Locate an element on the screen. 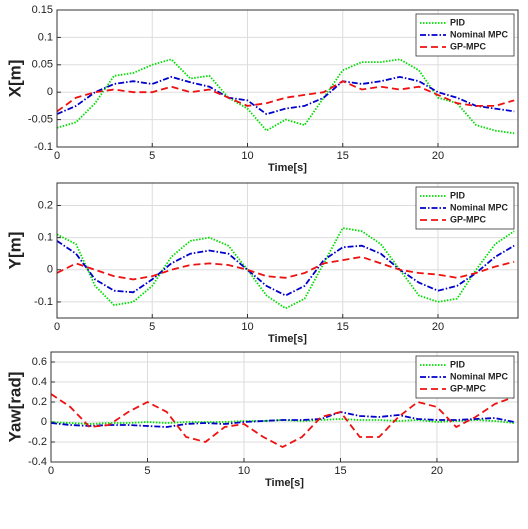  y-tick-label: 0.05 is located at coordinates (42, 65).